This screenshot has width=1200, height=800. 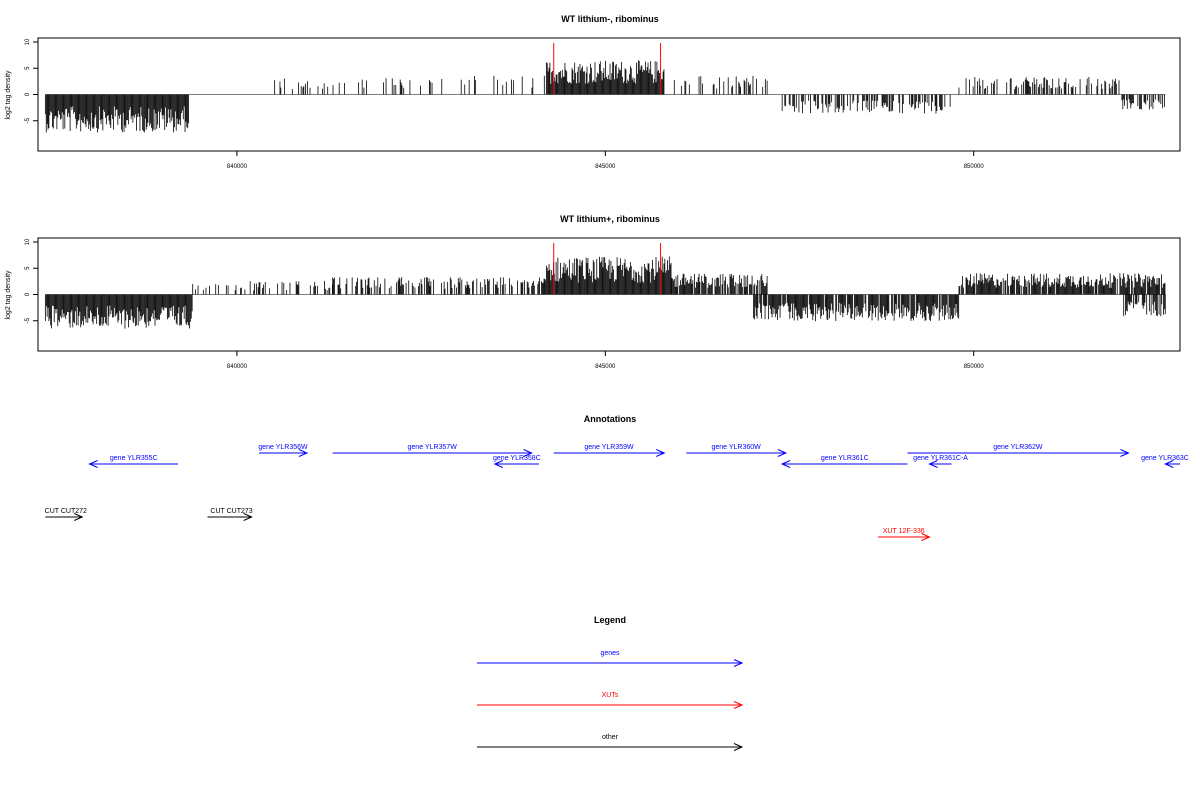 I want to click on legend-title: Legend, so click(x=610, y=620).